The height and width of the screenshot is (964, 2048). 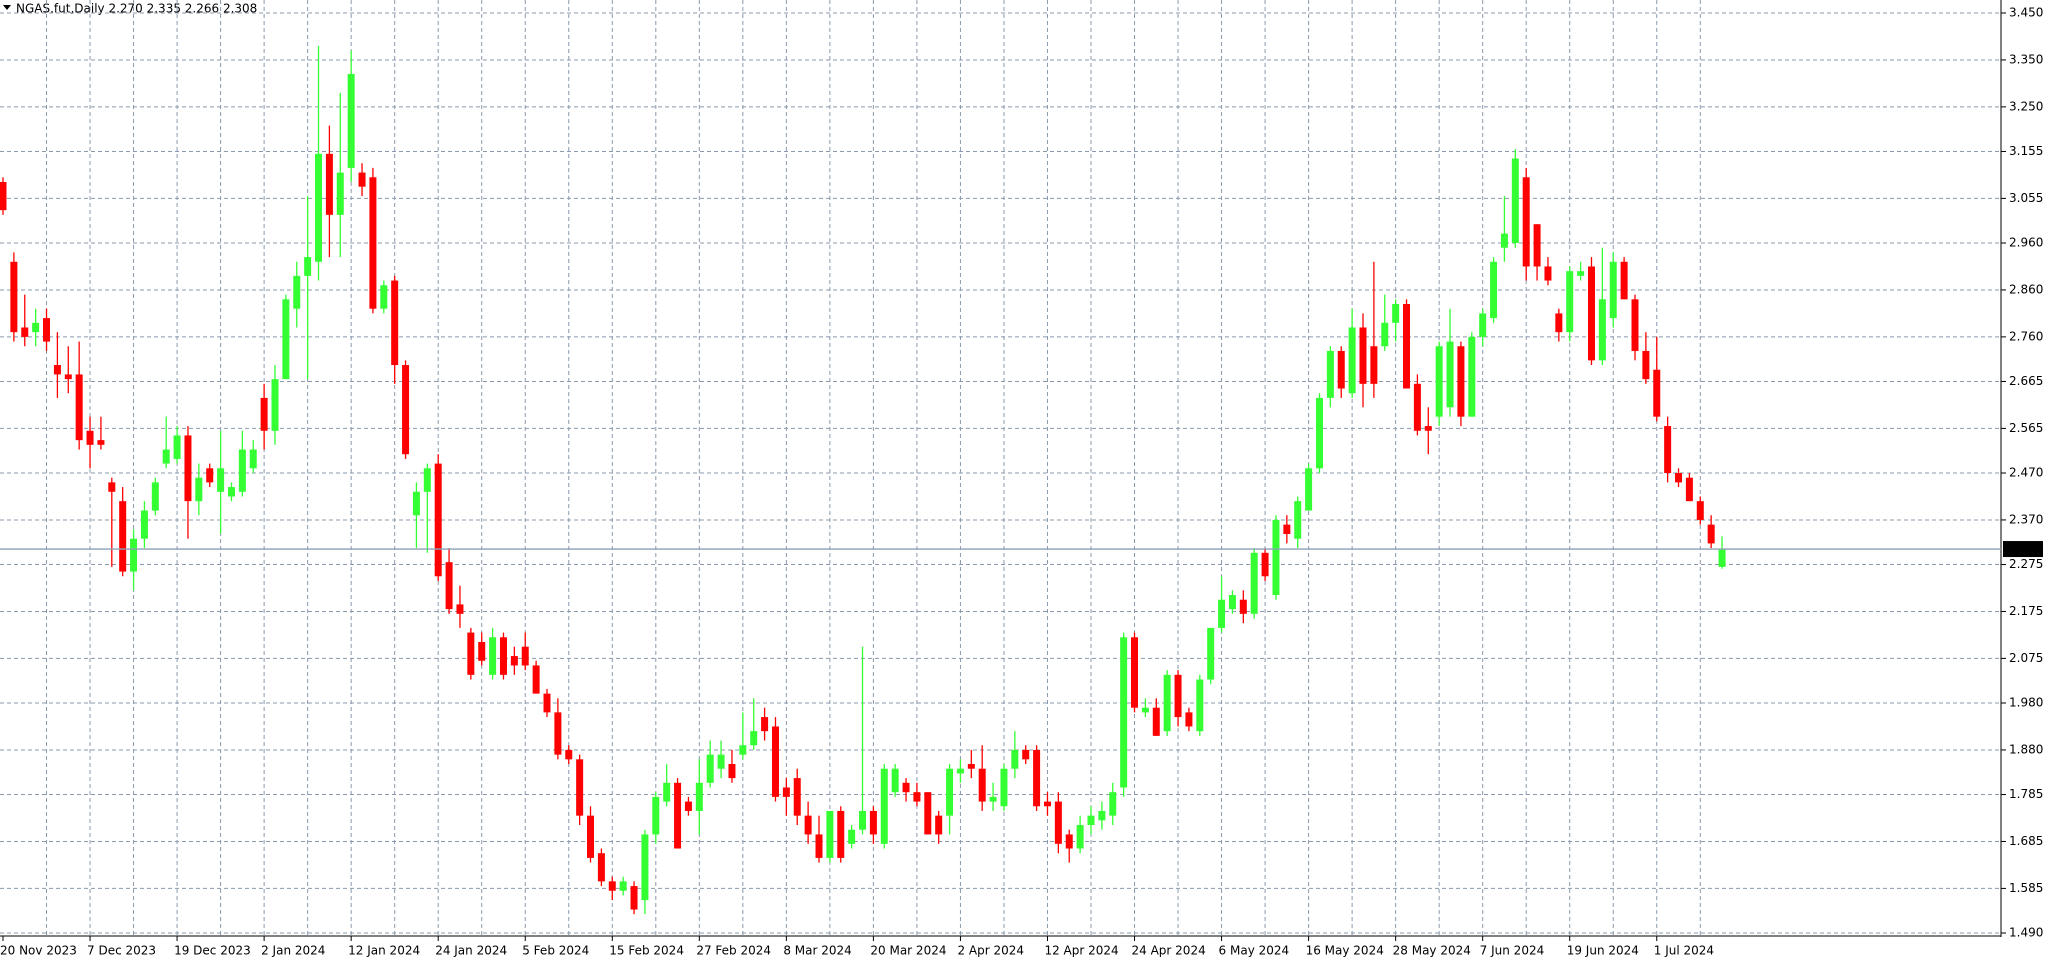 I want to click on y-tick-label: 3.450, so click(x=2026, y=13).